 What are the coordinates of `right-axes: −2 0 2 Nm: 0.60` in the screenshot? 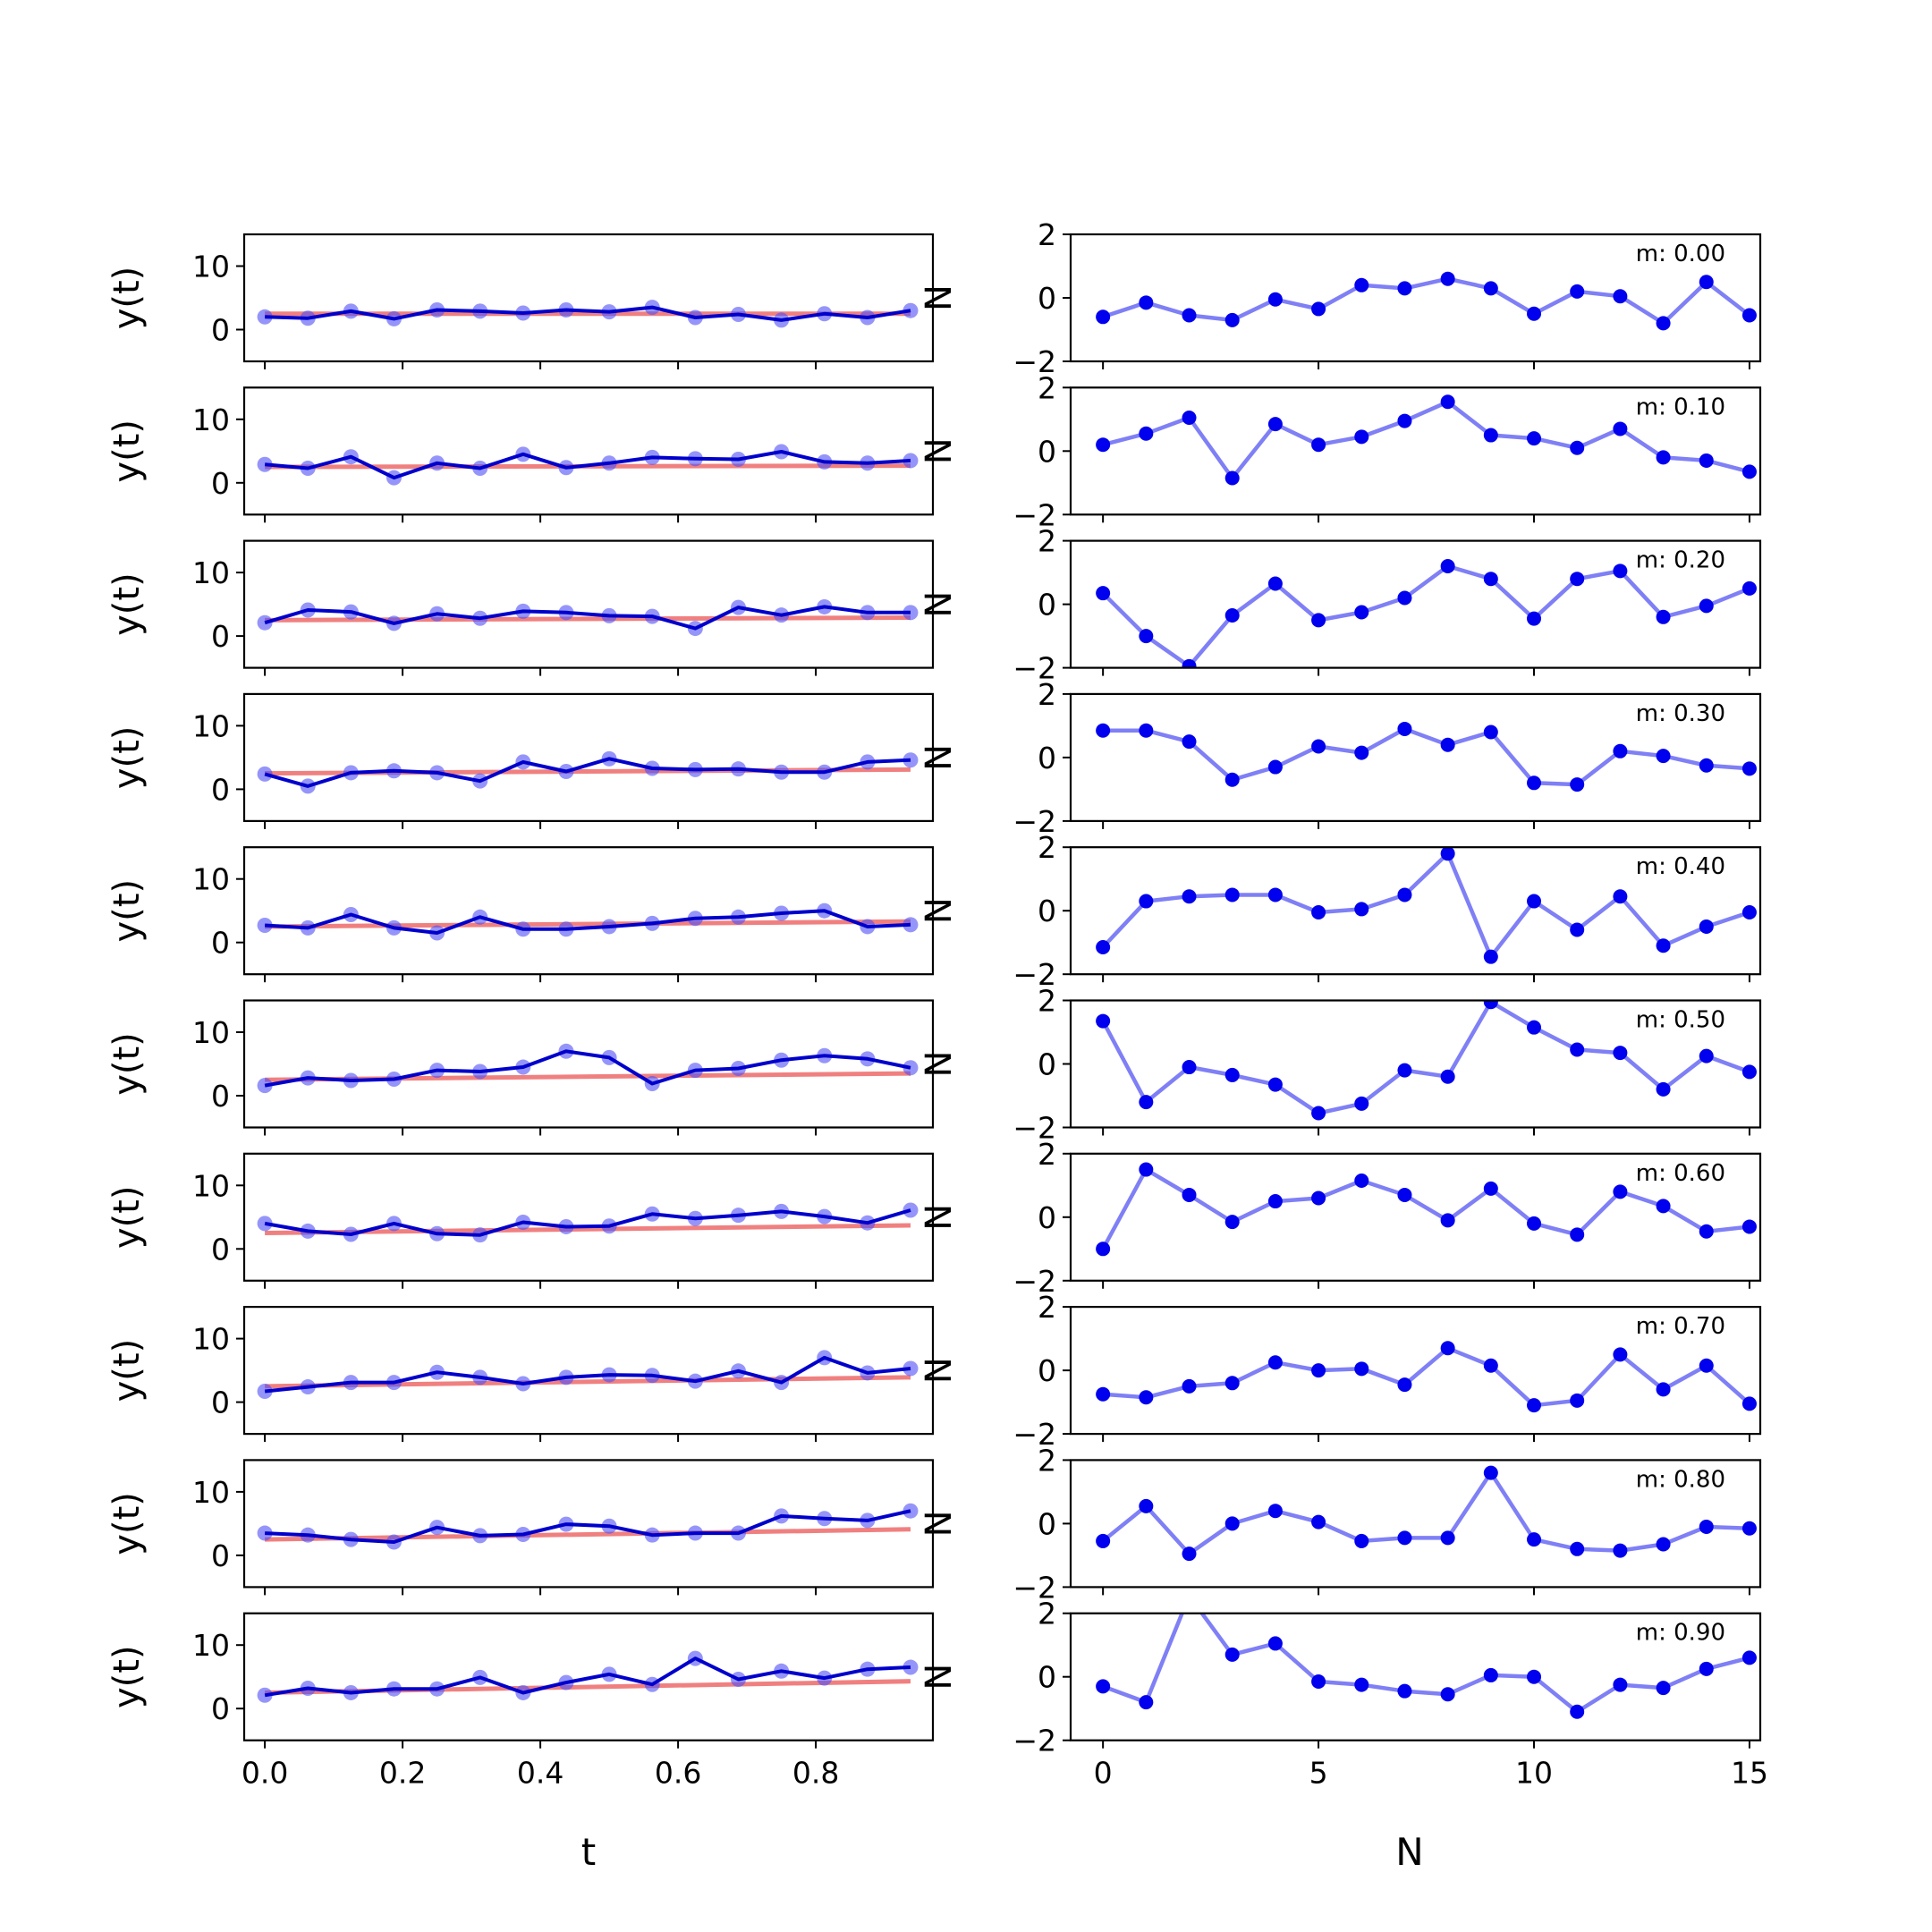 It's located at (1340, 1218).